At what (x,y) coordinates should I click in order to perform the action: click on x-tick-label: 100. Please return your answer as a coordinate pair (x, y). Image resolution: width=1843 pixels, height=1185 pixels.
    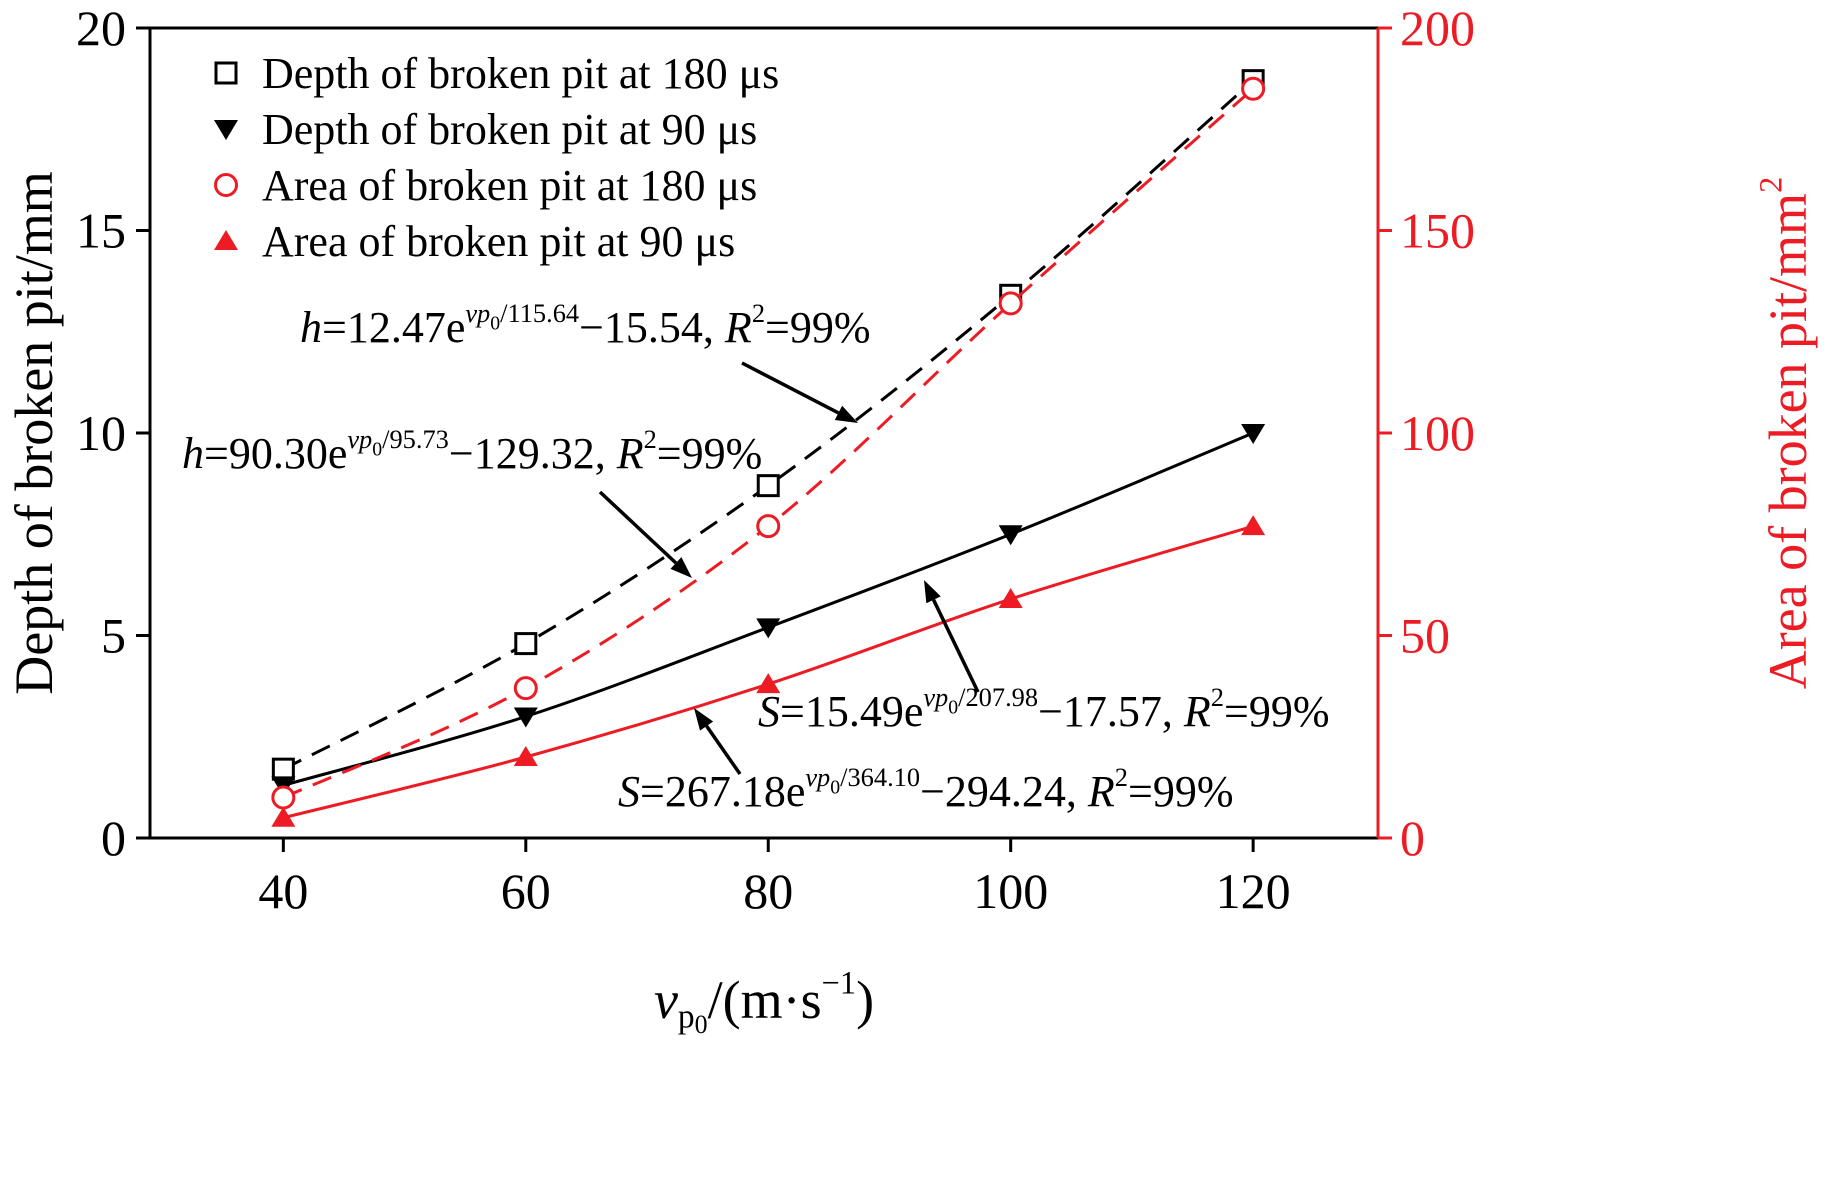
    Looking at the image, I should click on (1010, 891).